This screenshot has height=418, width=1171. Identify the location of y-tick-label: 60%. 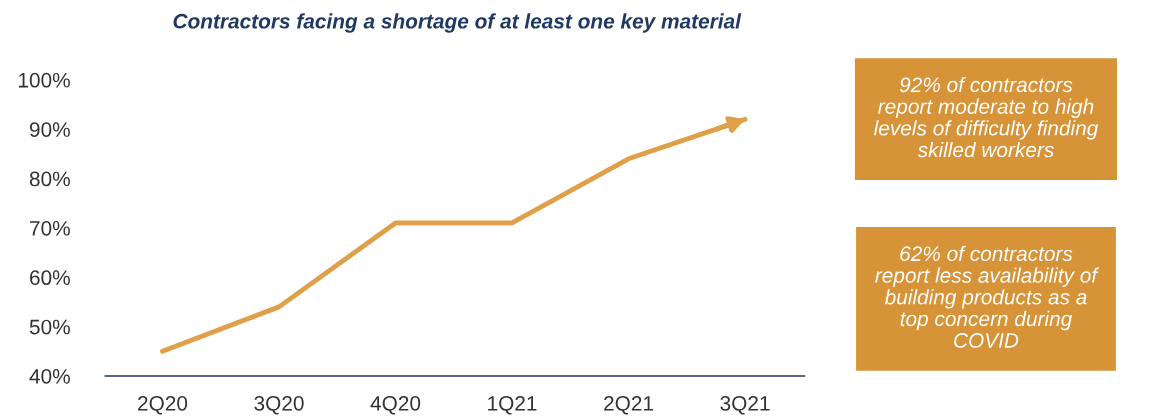
(50, 278).